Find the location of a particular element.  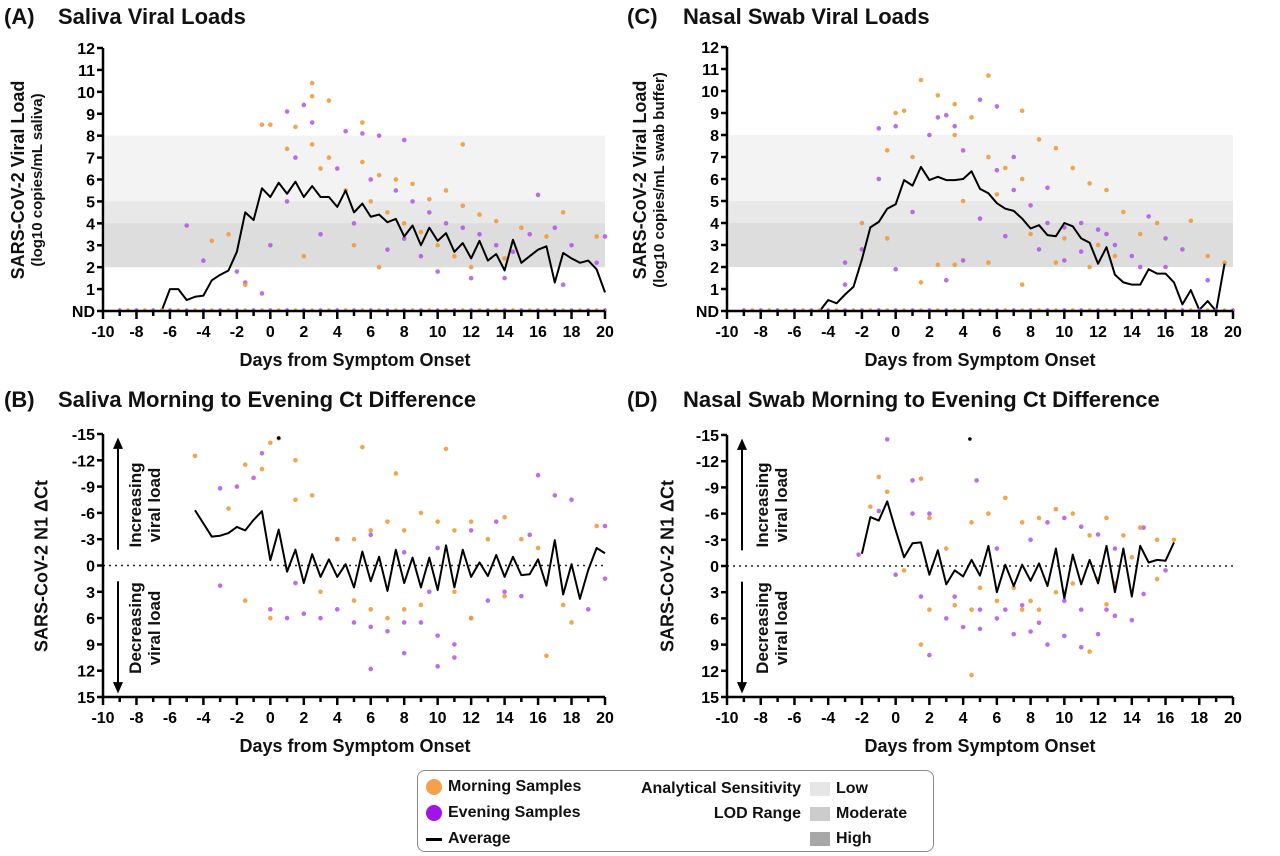

x-tick-label: 16 is located at coordinates (1166, 332).